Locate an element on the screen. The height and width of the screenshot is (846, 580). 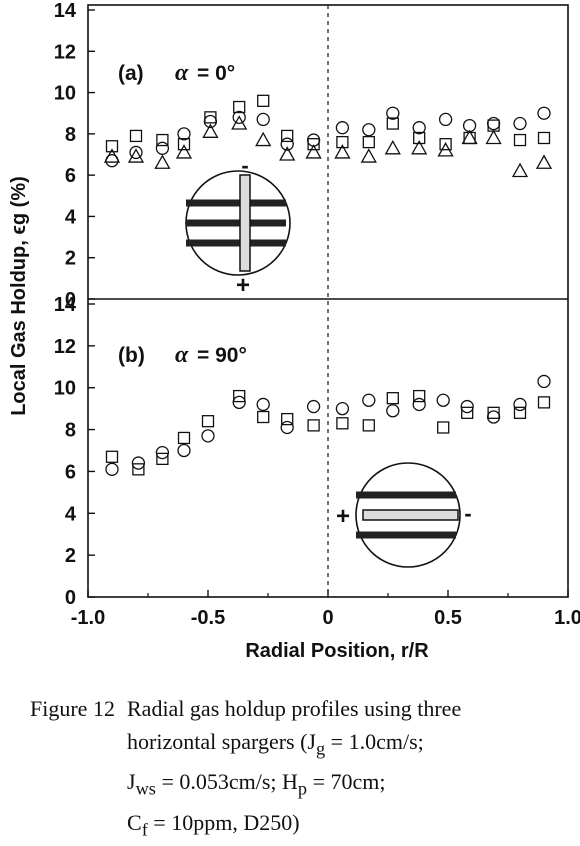
caption-line-3: Jws = 0.053cm/s; Hp = 70cm; is located at coordinates (256, 784).